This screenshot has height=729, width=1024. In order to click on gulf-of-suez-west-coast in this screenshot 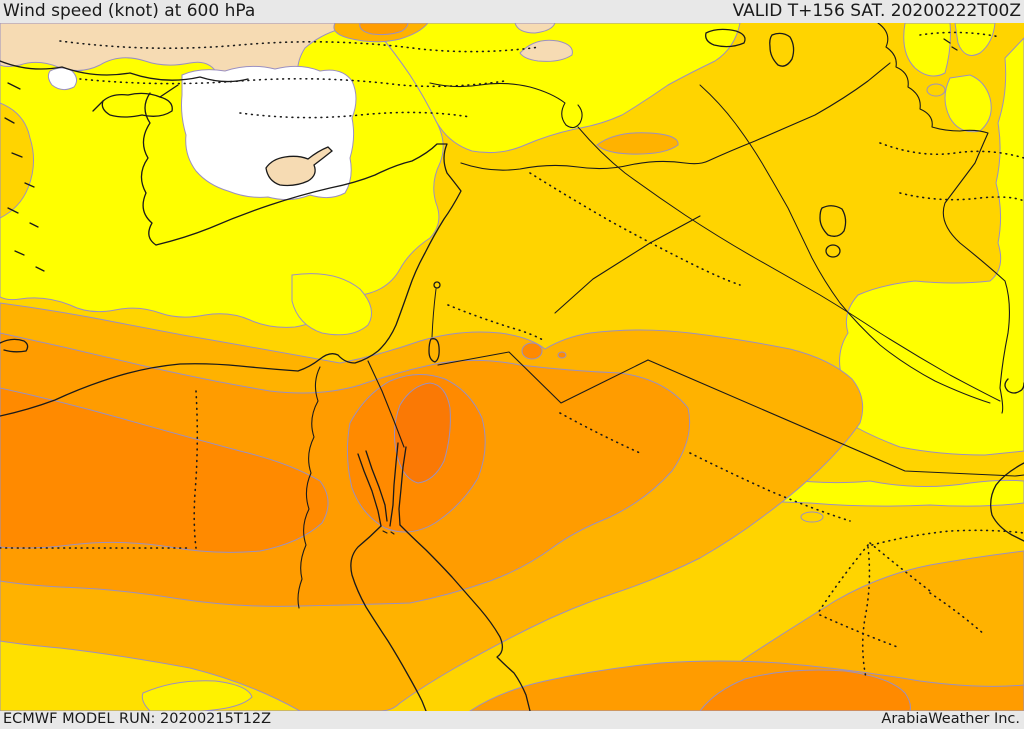, I will do `click(369, 490)`.